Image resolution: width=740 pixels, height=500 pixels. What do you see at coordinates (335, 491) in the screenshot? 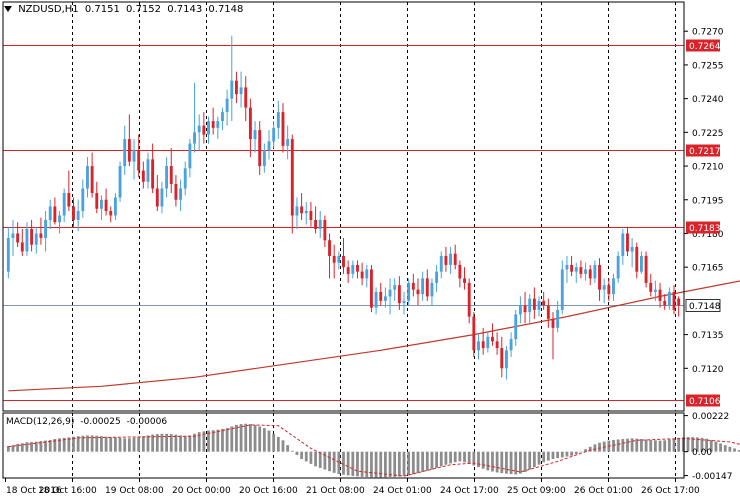
I see `x-tick-label: 21 Oct 08:00` at bounding box center [335, 491].